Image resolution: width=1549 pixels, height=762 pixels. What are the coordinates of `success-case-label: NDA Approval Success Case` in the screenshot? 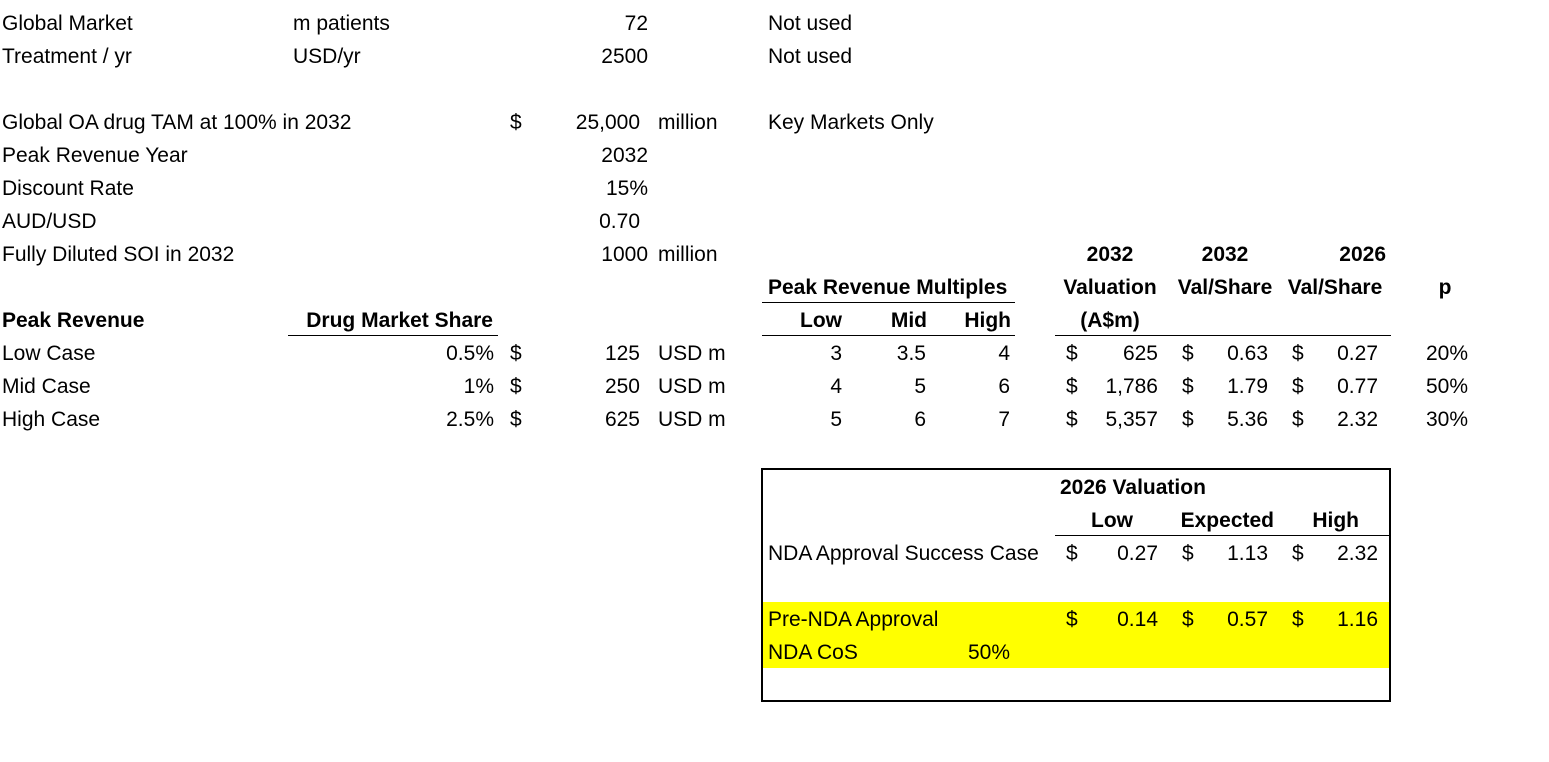 It's located at (903, 553).